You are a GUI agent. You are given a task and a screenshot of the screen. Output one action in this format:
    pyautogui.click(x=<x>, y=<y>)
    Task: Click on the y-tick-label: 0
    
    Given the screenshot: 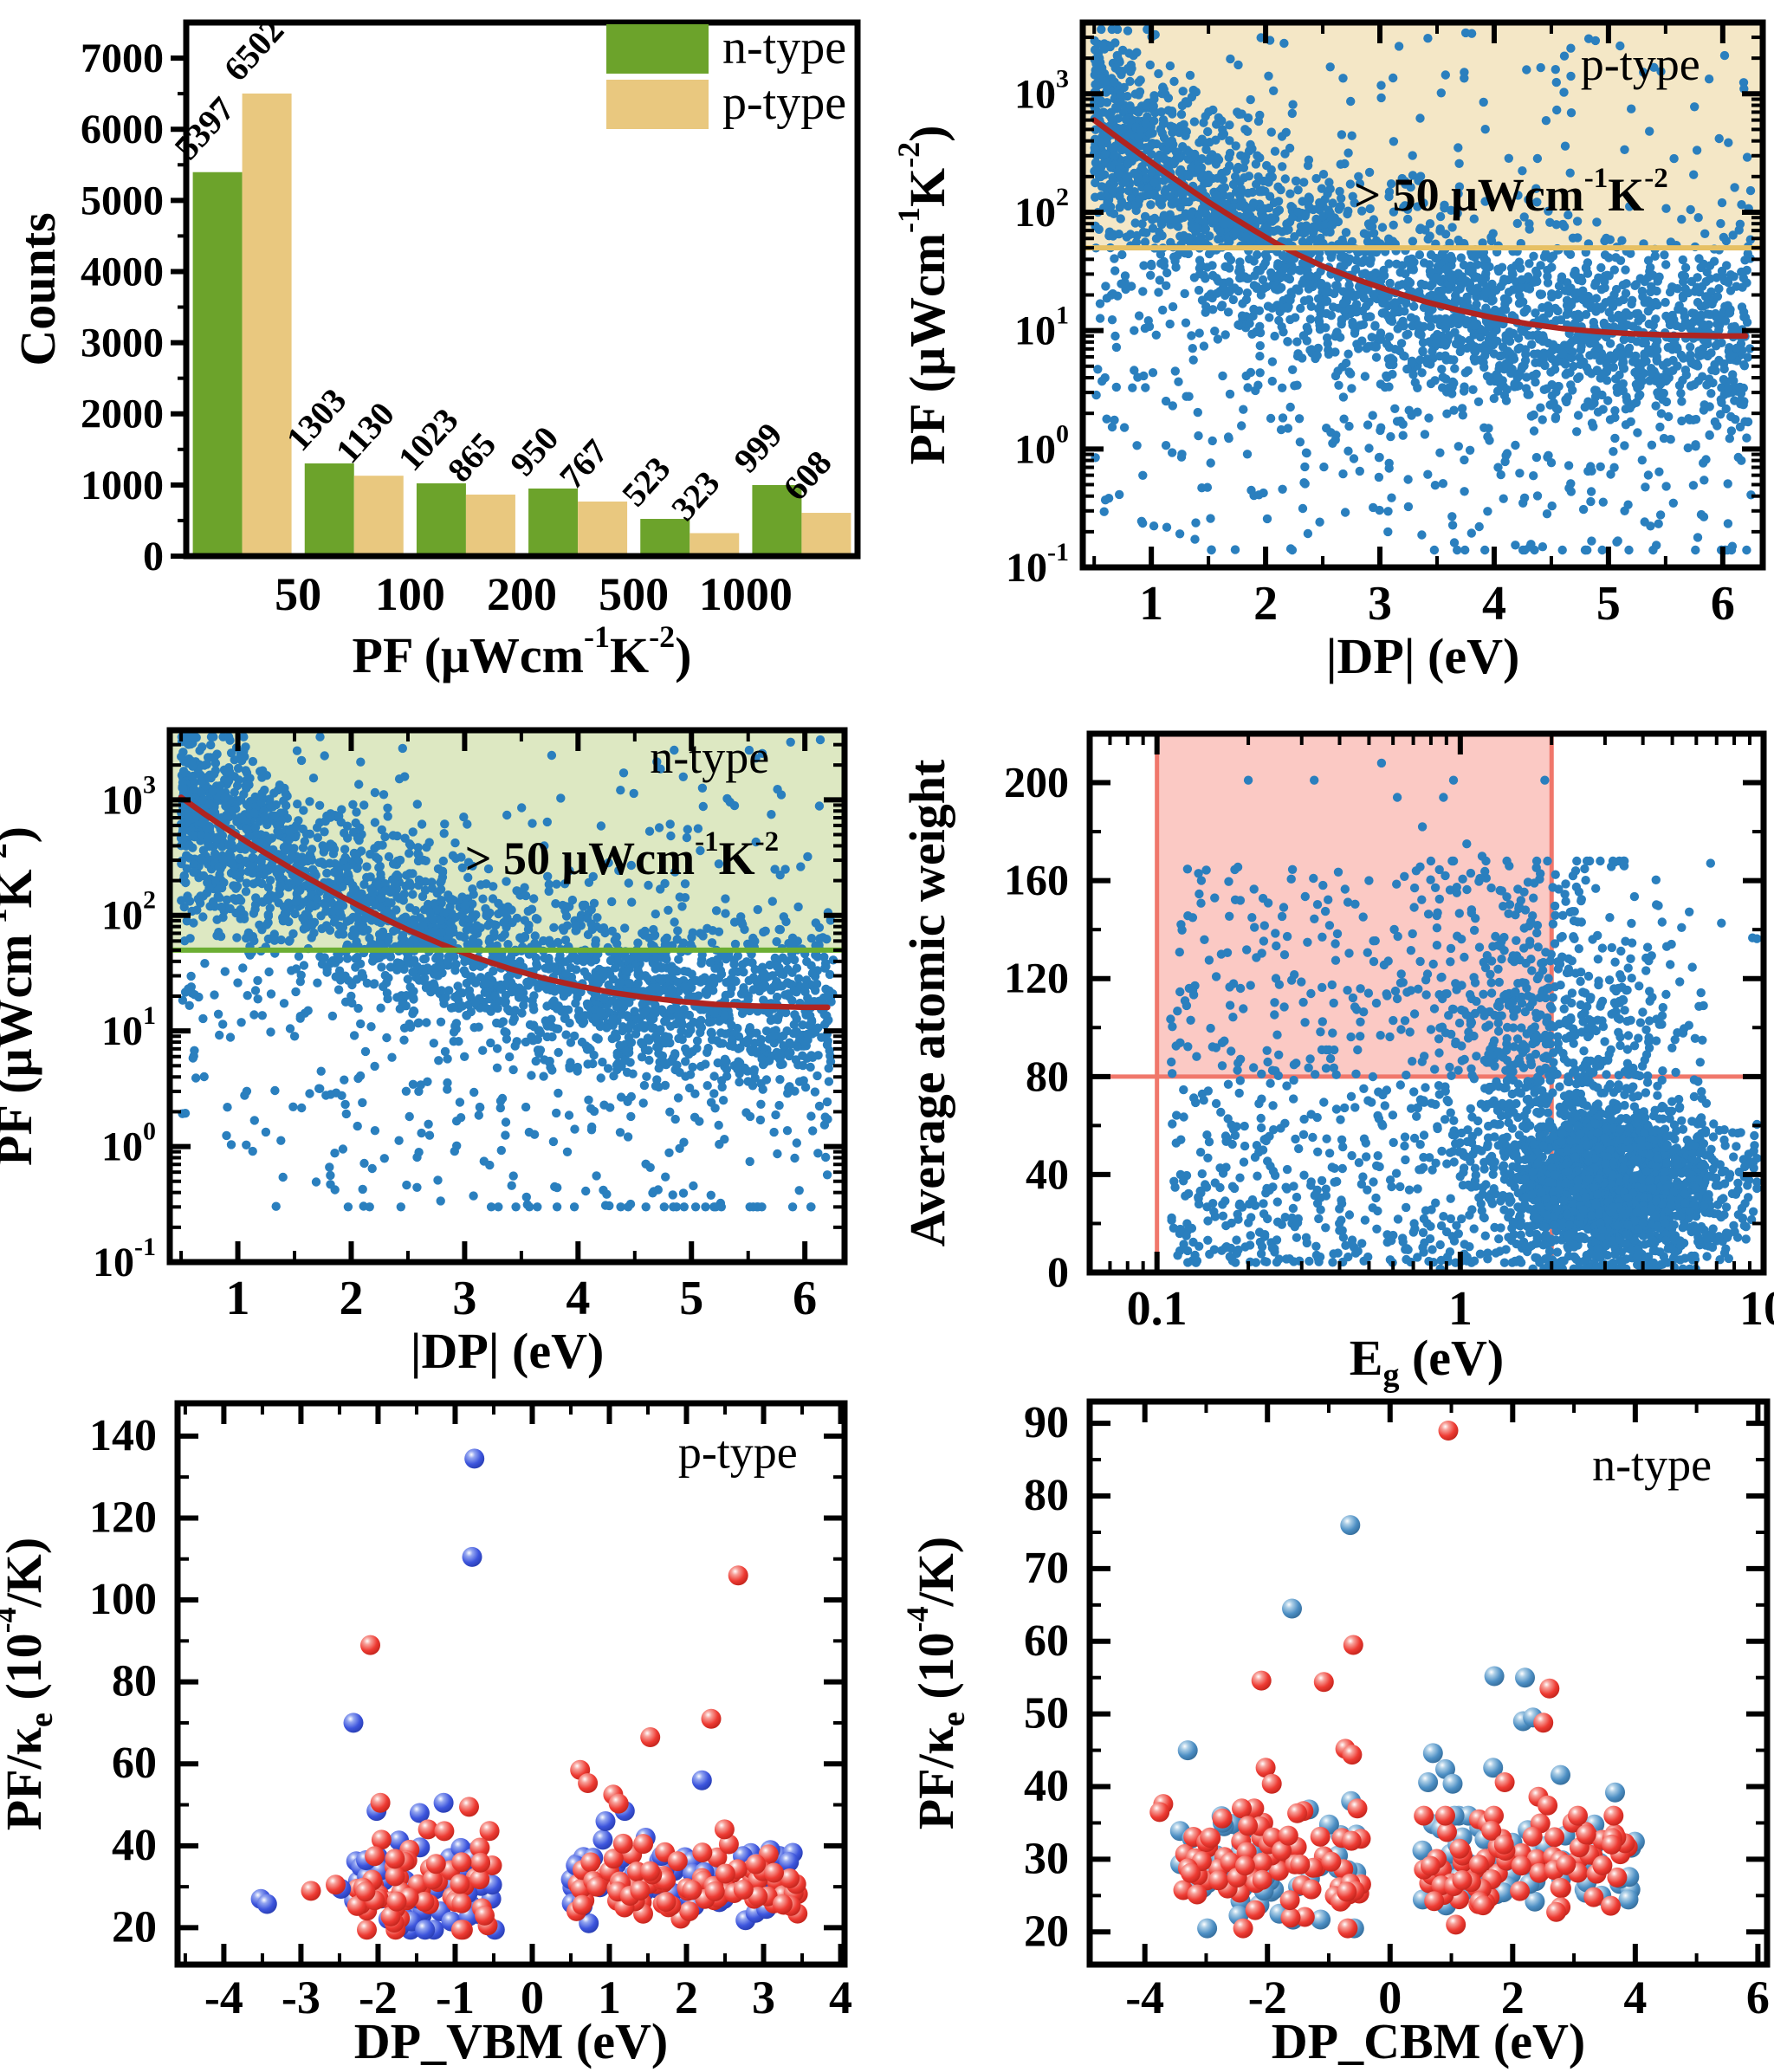 What is the action you would take?
    pyautogui.click(x=1058, y=1271)
    